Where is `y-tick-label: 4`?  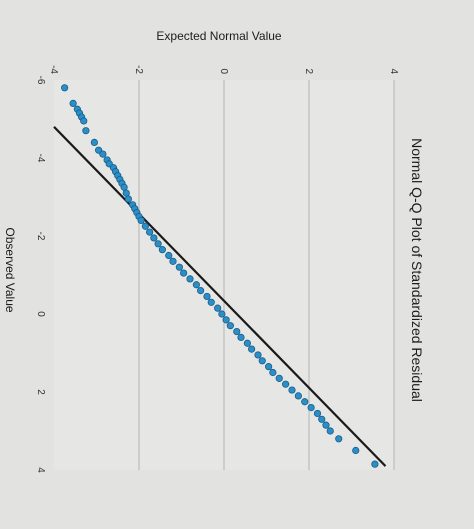 y-tick-label: 4 is located at coordinates (393, 71).